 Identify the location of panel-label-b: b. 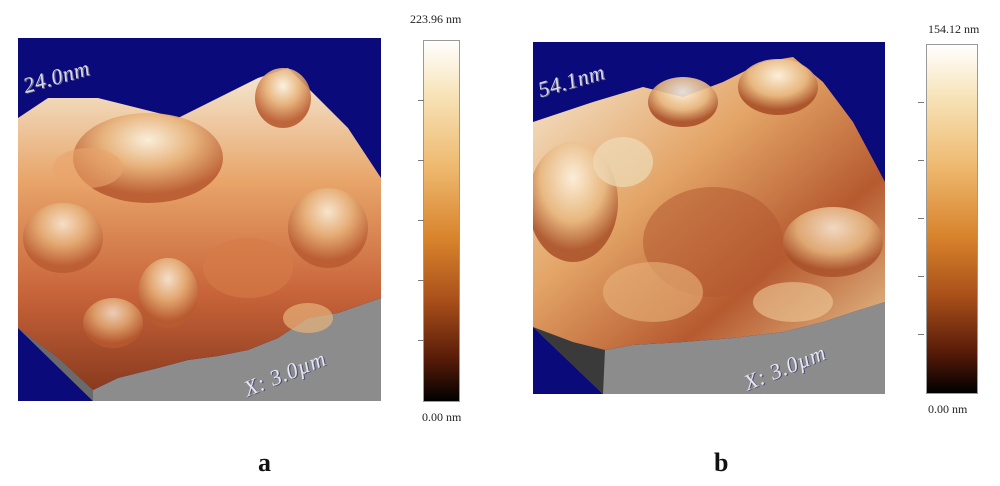
(721, 462).